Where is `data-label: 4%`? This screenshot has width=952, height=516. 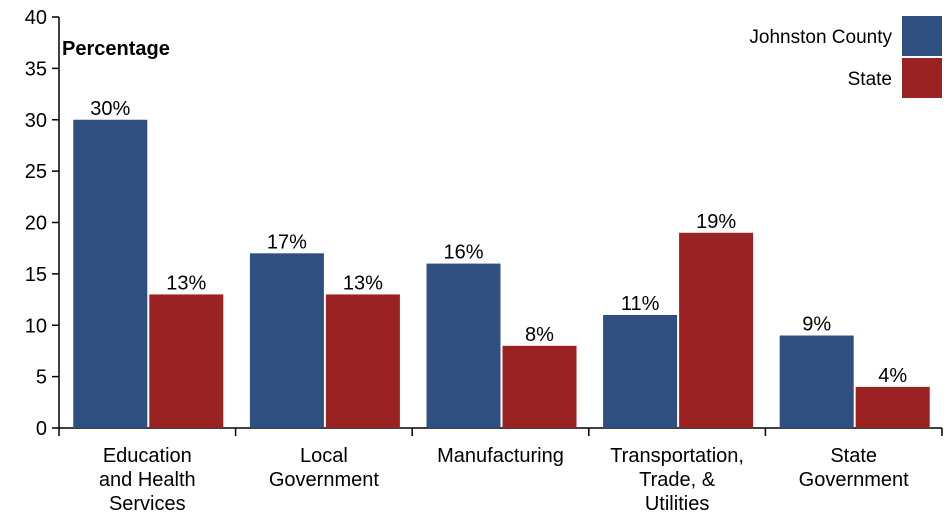 data-label: 4% is located at coordinates (892, 376).